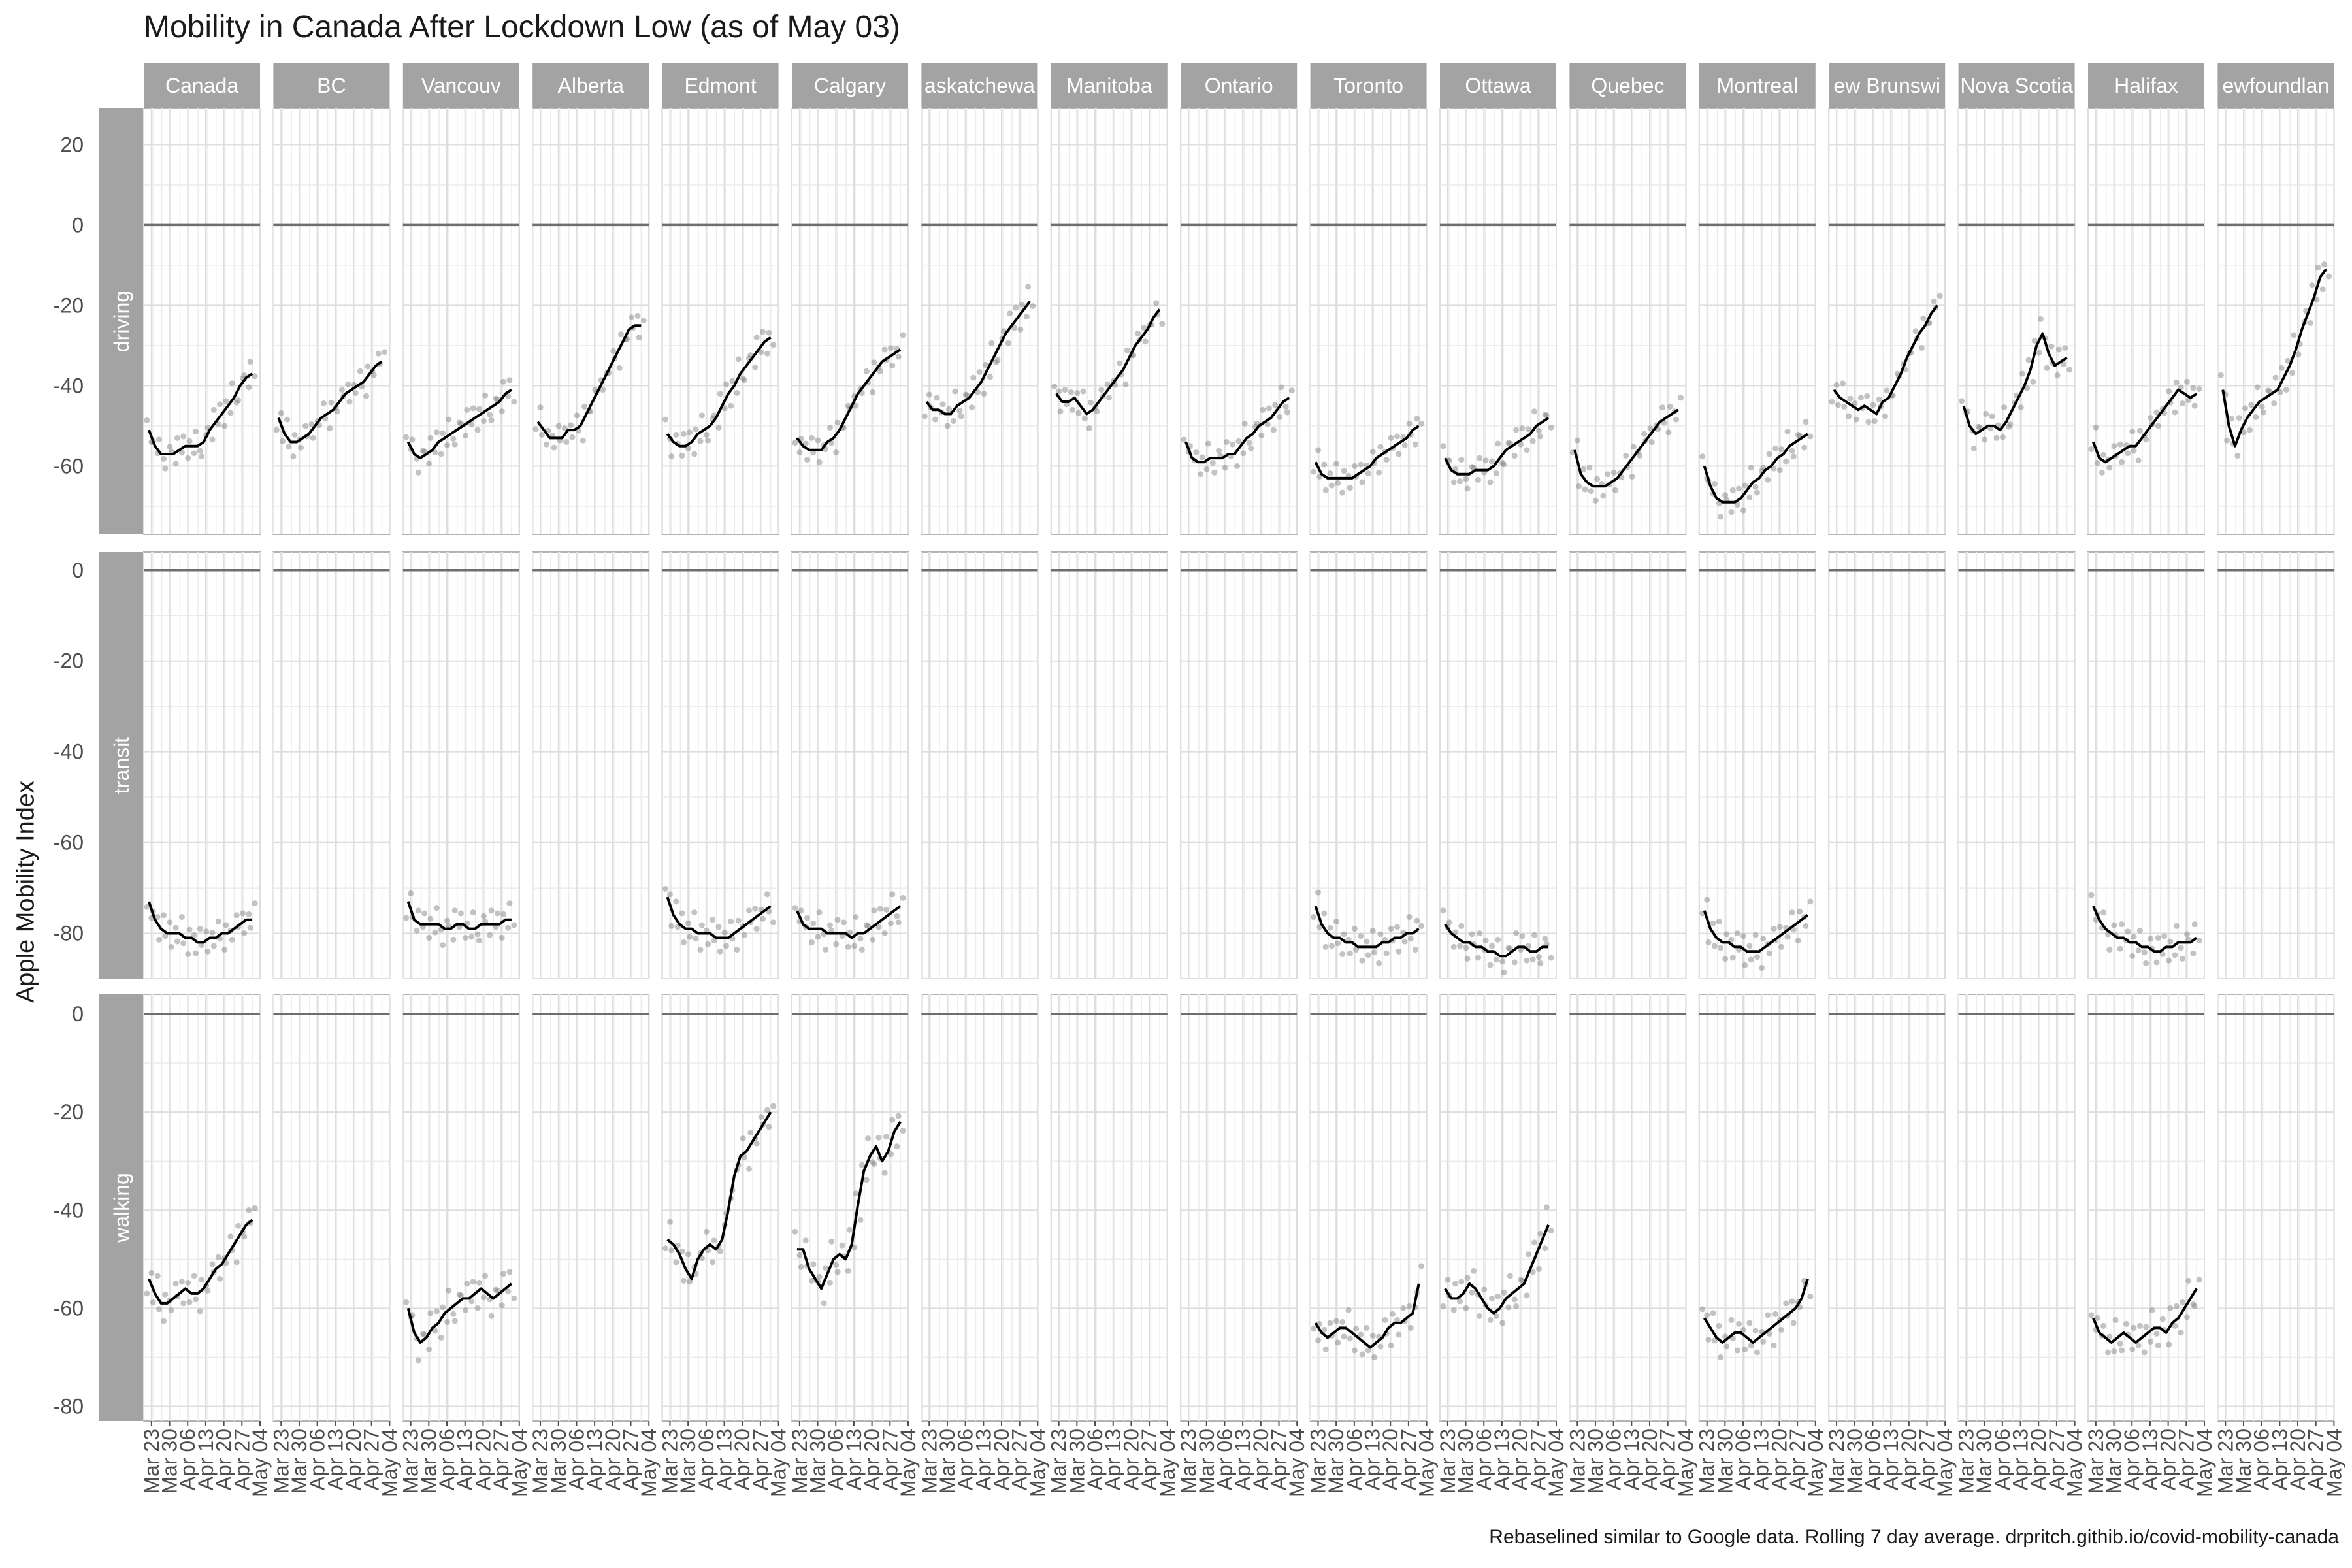 Image resolution: width=2352 pixels, height=1568 pixels. I want to click on x-tick-label: Apr 06, so click(187, 1459).